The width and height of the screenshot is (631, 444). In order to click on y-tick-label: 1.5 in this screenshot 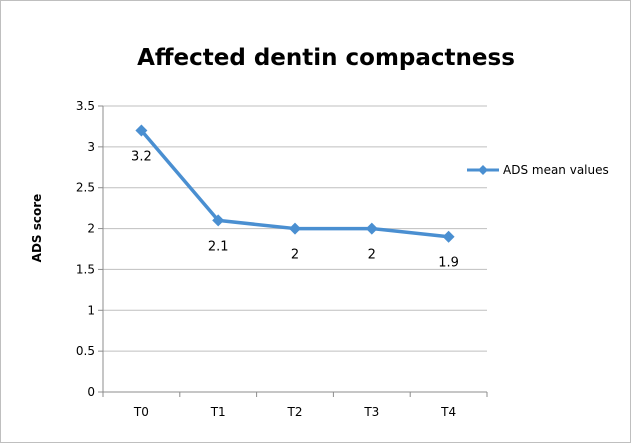, I will do `click(85, 269)`.